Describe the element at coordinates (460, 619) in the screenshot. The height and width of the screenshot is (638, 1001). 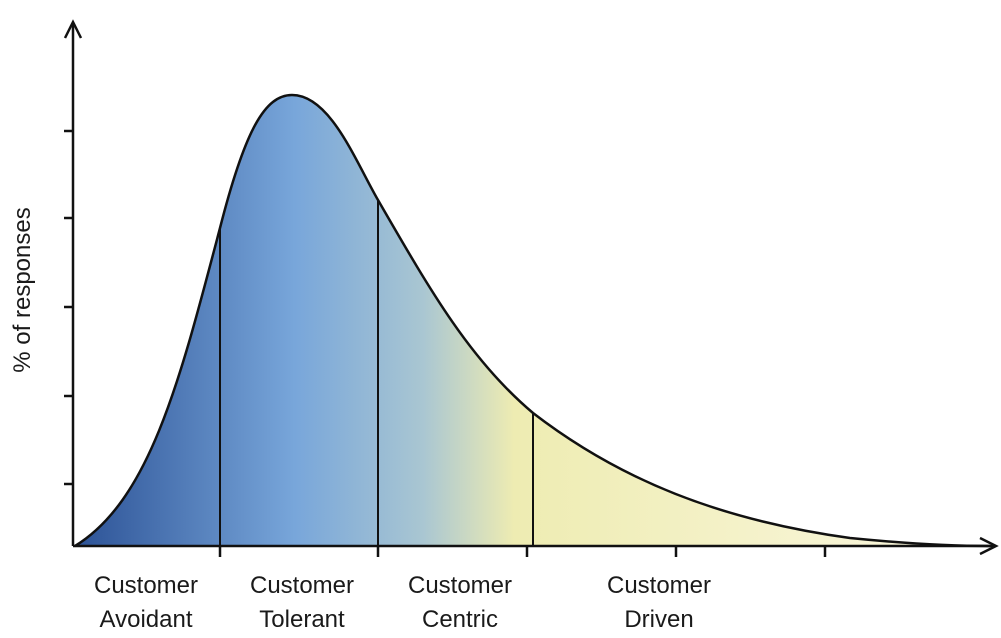
I see `segment-label: Centric` at that location.